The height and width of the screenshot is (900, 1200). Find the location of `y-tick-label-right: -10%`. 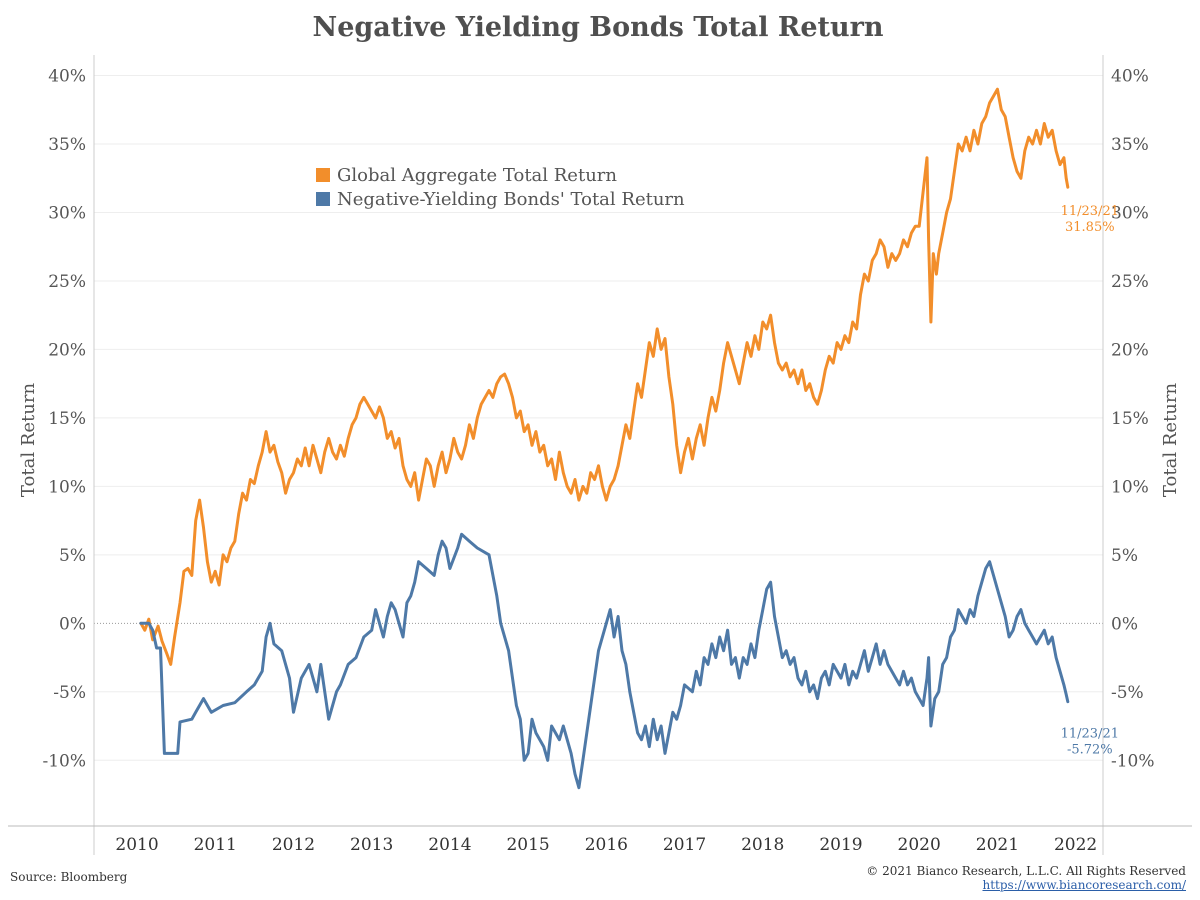

y-tick-label-right: -10% is located at coordinates (1133, 761).